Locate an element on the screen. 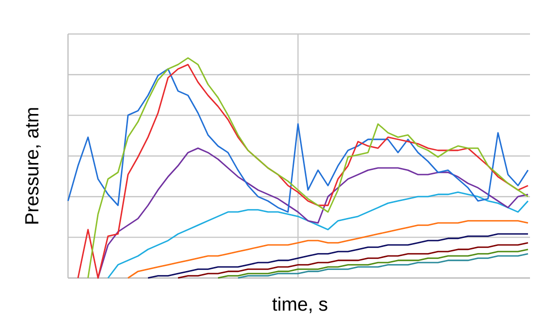 This screenshot has height=332, width=533. y-axis-title: Pressure, atm is located at coordinates (33, 166).